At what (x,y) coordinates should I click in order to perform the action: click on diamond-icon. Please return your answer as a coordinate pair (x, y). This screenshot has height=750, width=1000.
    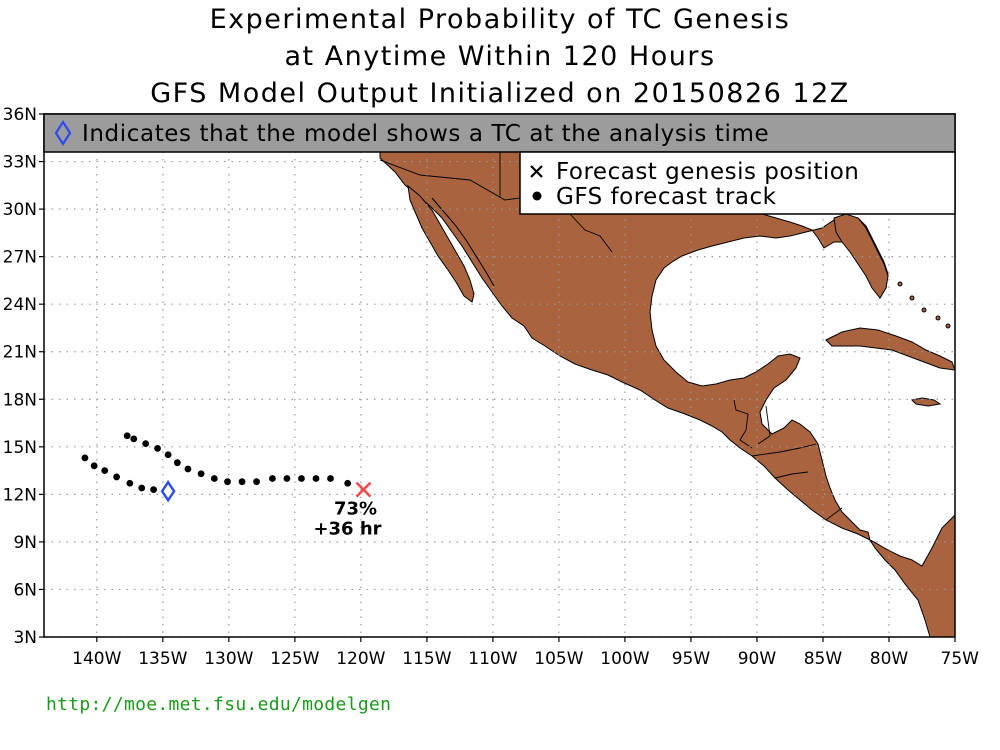
    Looking at the image, I should click on (63, 133).